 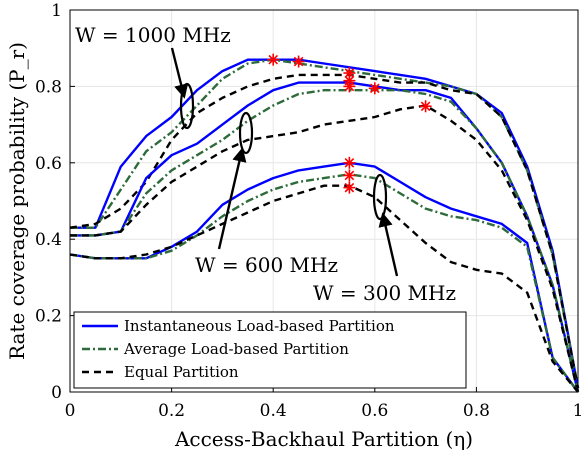 I want to click on legend-label: Instantaneous Load-based Partition, so click(x=259, y=326).